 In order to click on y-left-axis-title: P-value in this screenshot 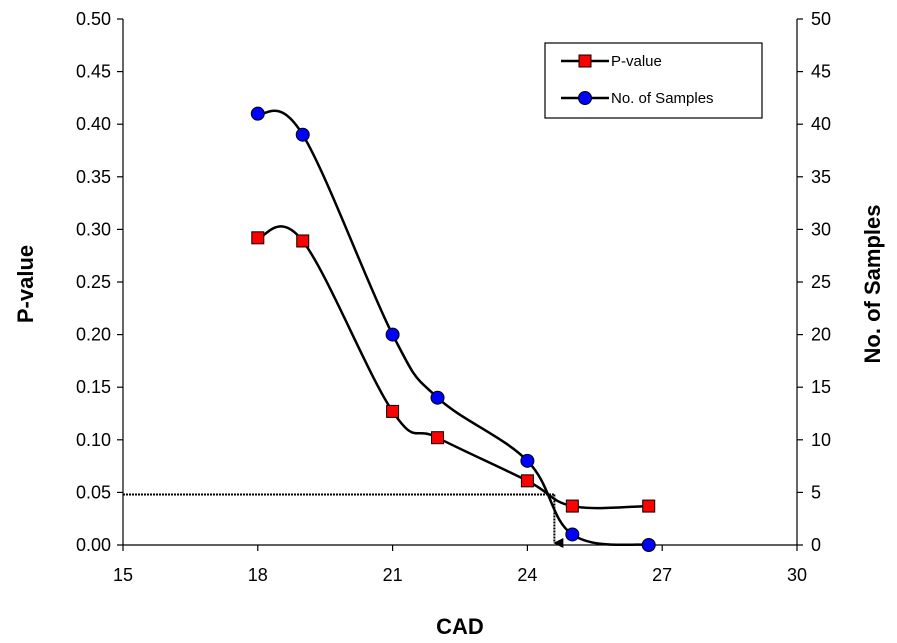, I will do `click(25, 284)`.